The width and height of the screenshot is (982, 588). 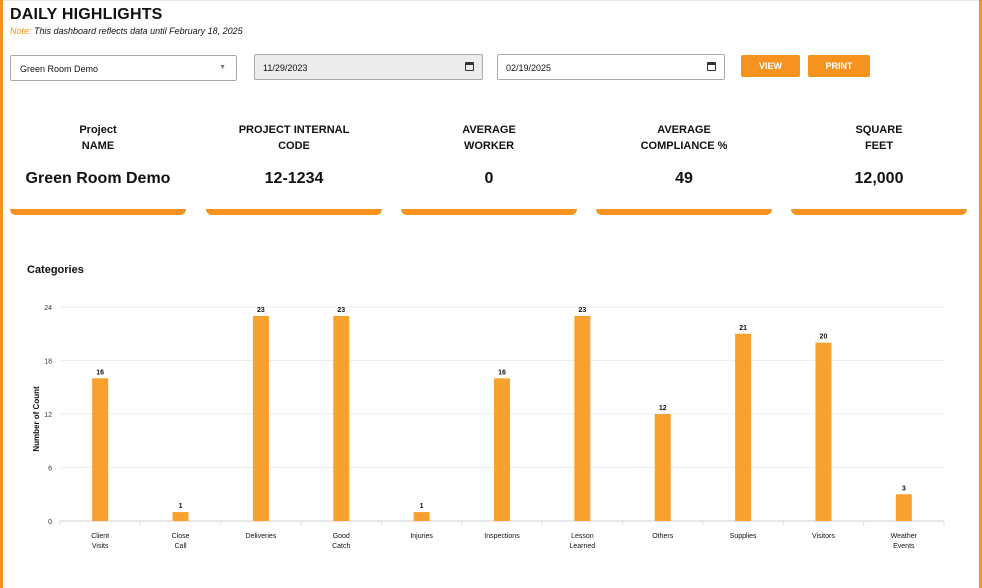 I want to click on x-tick-label: Visits, so click(x=100, y=546).